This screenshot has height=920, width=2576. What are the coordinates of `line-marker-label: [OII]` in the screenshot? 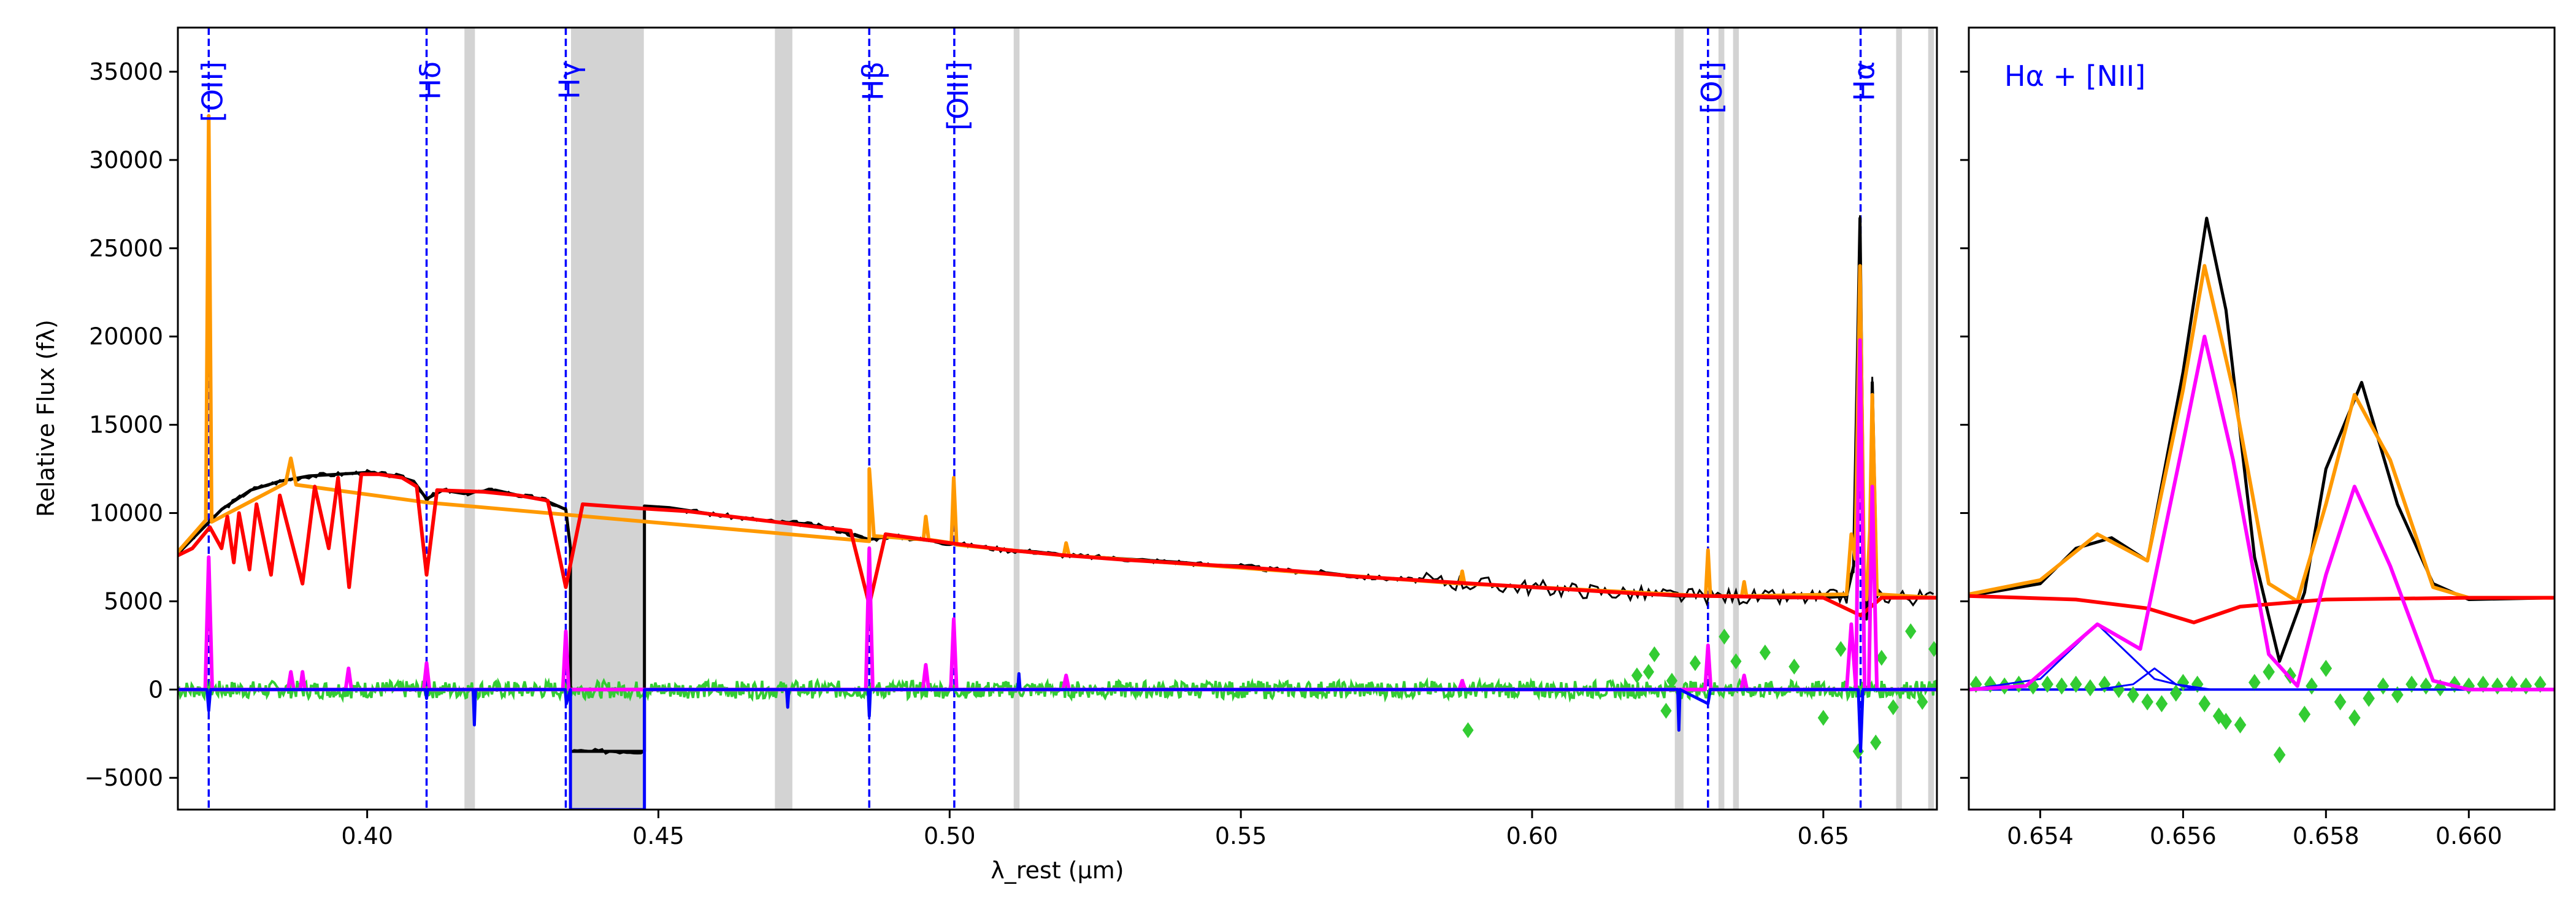 It's located at (212, 91).